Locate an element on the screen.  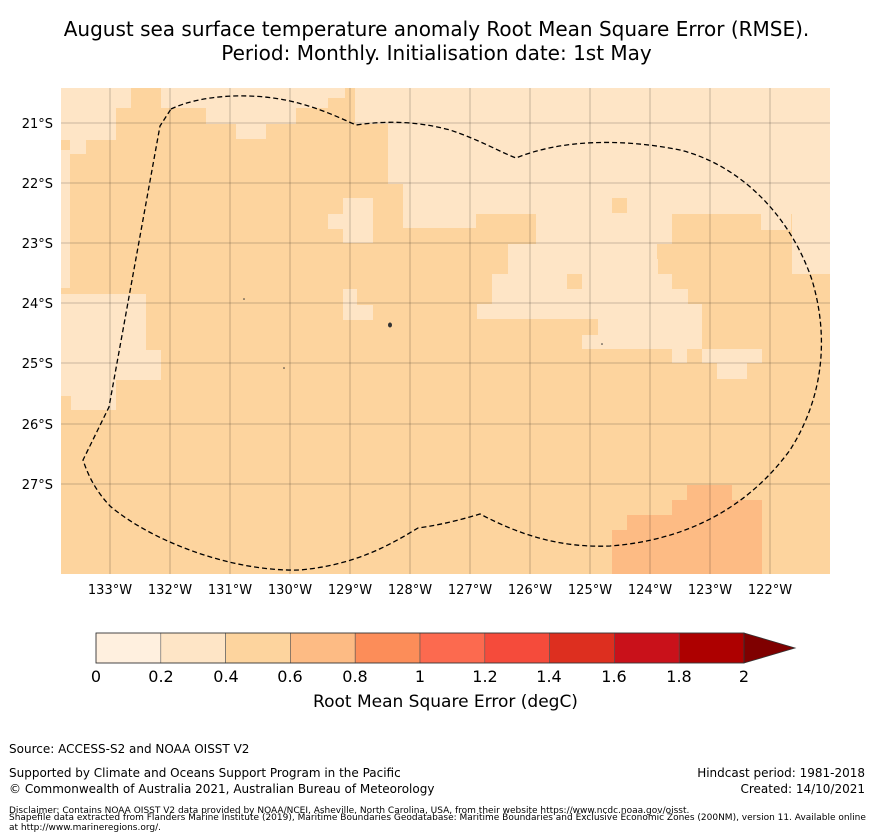
colorbar-tick: 0.6 is located at coordinates (289, 676).